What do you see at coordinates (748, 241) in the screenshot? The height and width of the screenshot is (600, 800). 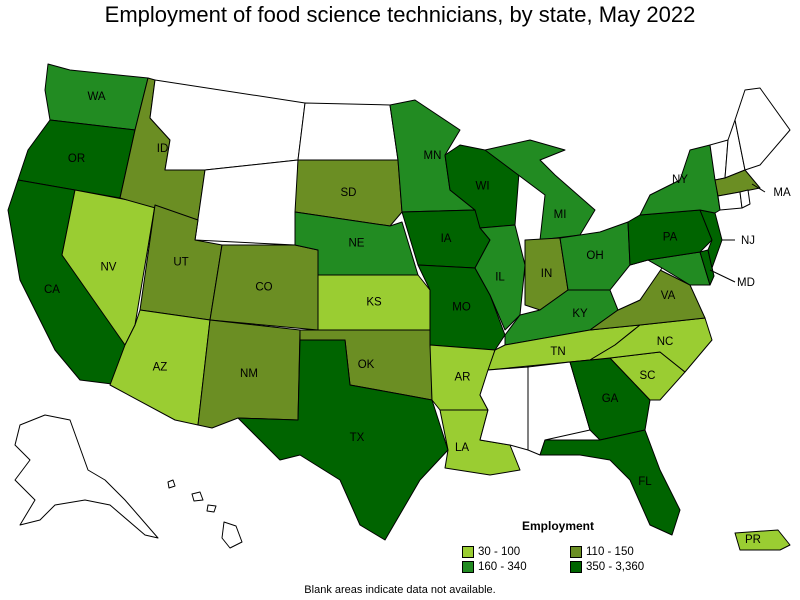 I see `state-label-nj: NJ` at bounding box center [748, 241].